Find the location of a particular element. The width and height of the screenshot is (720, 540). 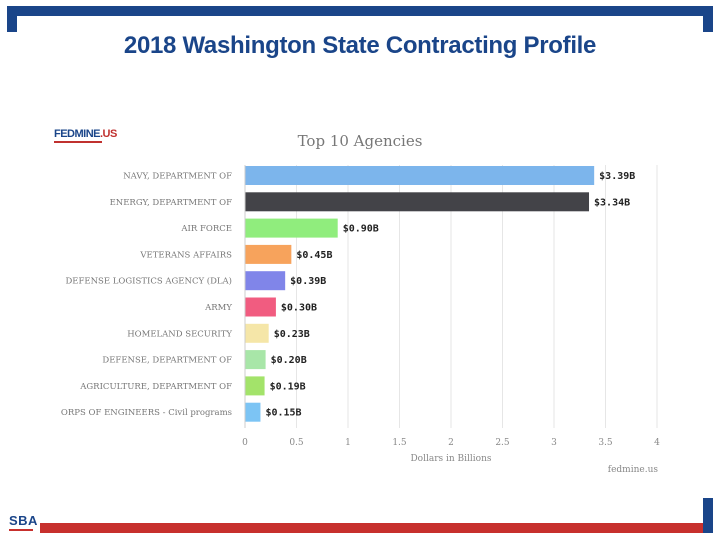

value-label: $0.90B is located at coordinates (361, 229).